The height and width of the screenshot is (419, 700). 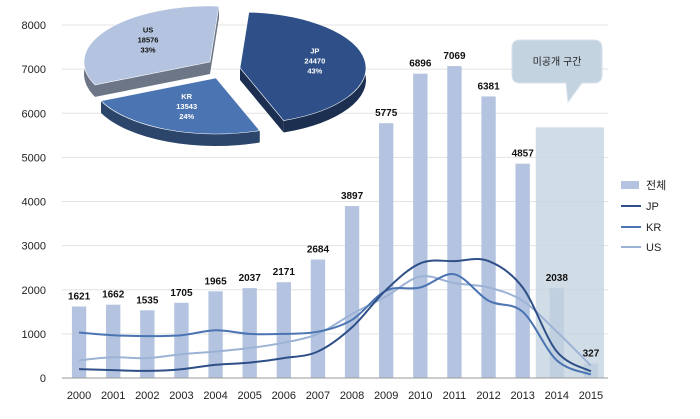 What do you see at coordinates (148, 30) in the screenshot?
I see `pie-label-us: US` at bounding box center [148, 30].